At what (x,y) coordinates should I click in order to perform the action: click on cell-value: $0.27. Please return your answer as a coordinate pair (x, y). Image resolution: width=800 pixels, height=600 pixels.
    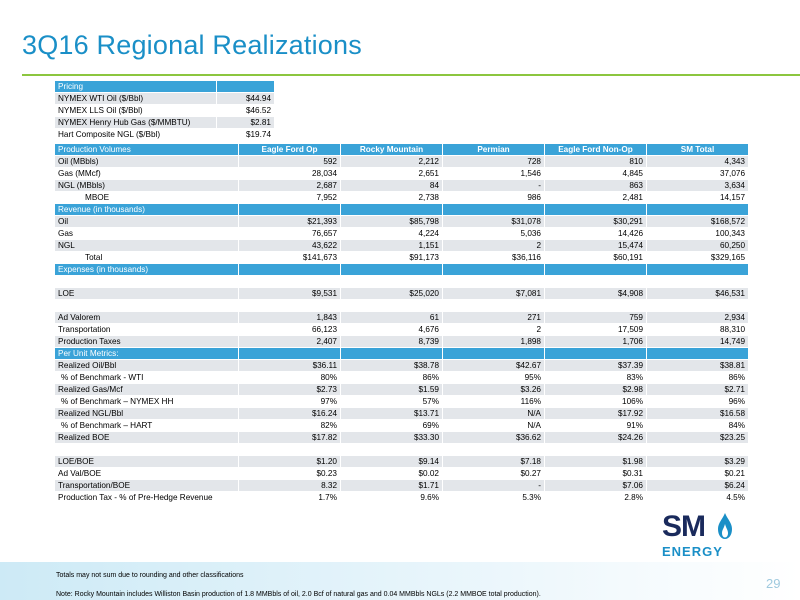
    Looking at the image, I should click on (493, 473).